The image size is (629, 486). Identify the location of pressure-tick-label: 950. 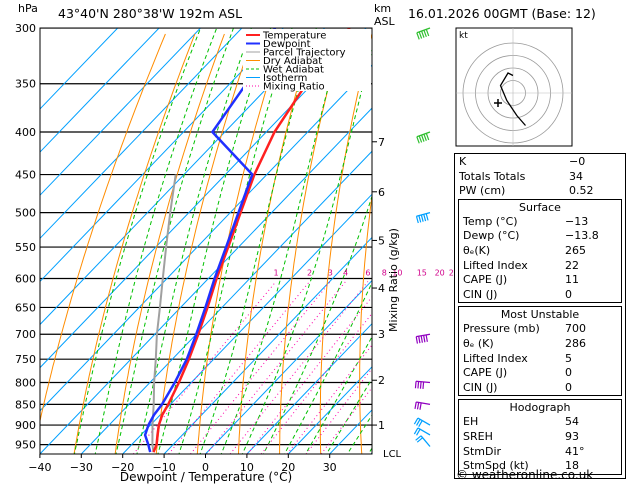
(25, 445).